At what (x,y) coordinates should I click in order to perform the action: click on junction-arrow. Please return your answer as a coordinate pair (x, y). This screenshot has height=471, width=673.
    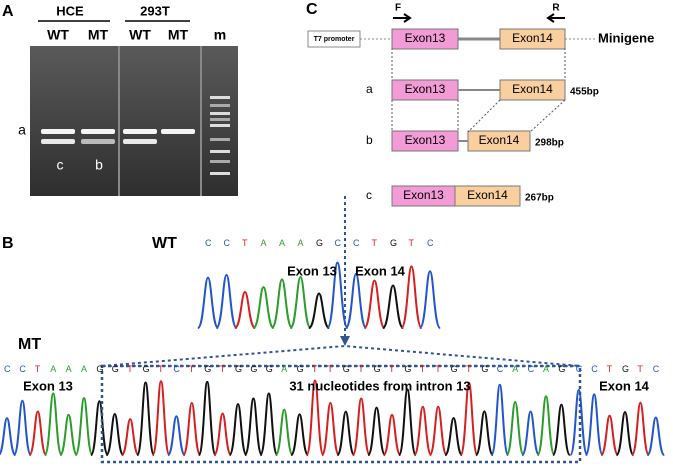
    Looking at the image, I should click on (345, 341).